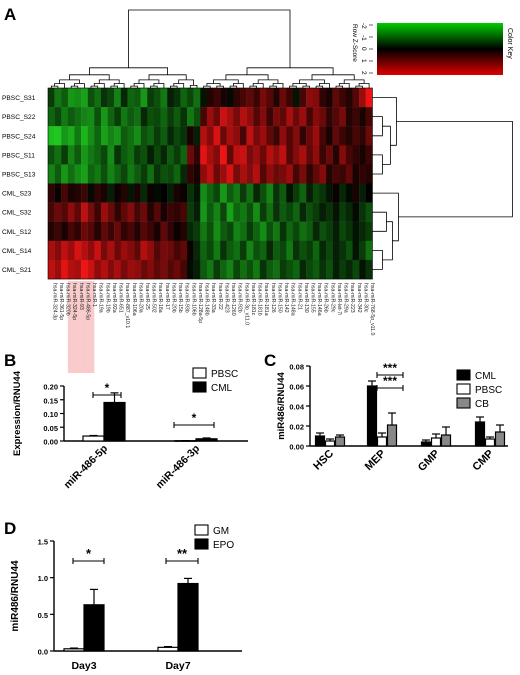  Describe the element at coordinates (182, 553) in the screenshot. I see `significance-label: **` at that location.